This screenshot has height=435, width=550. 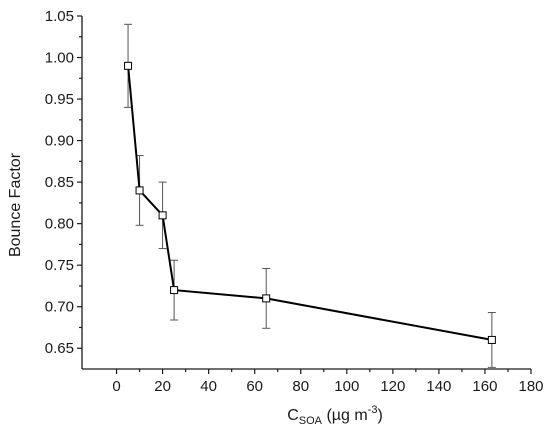 I want to click on y-tick-label: 0.80, so click(x=59, y=224).